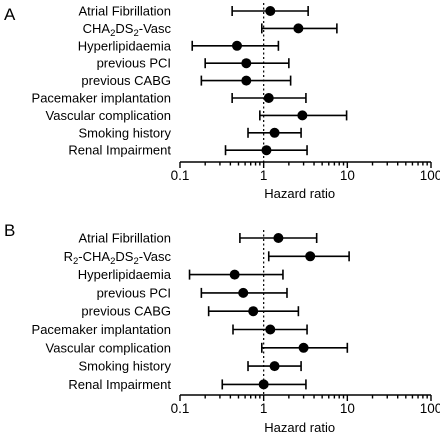  Describe the element at coordinates (9, 230) in the screenshot. I see `panel-letter: B` at that location.